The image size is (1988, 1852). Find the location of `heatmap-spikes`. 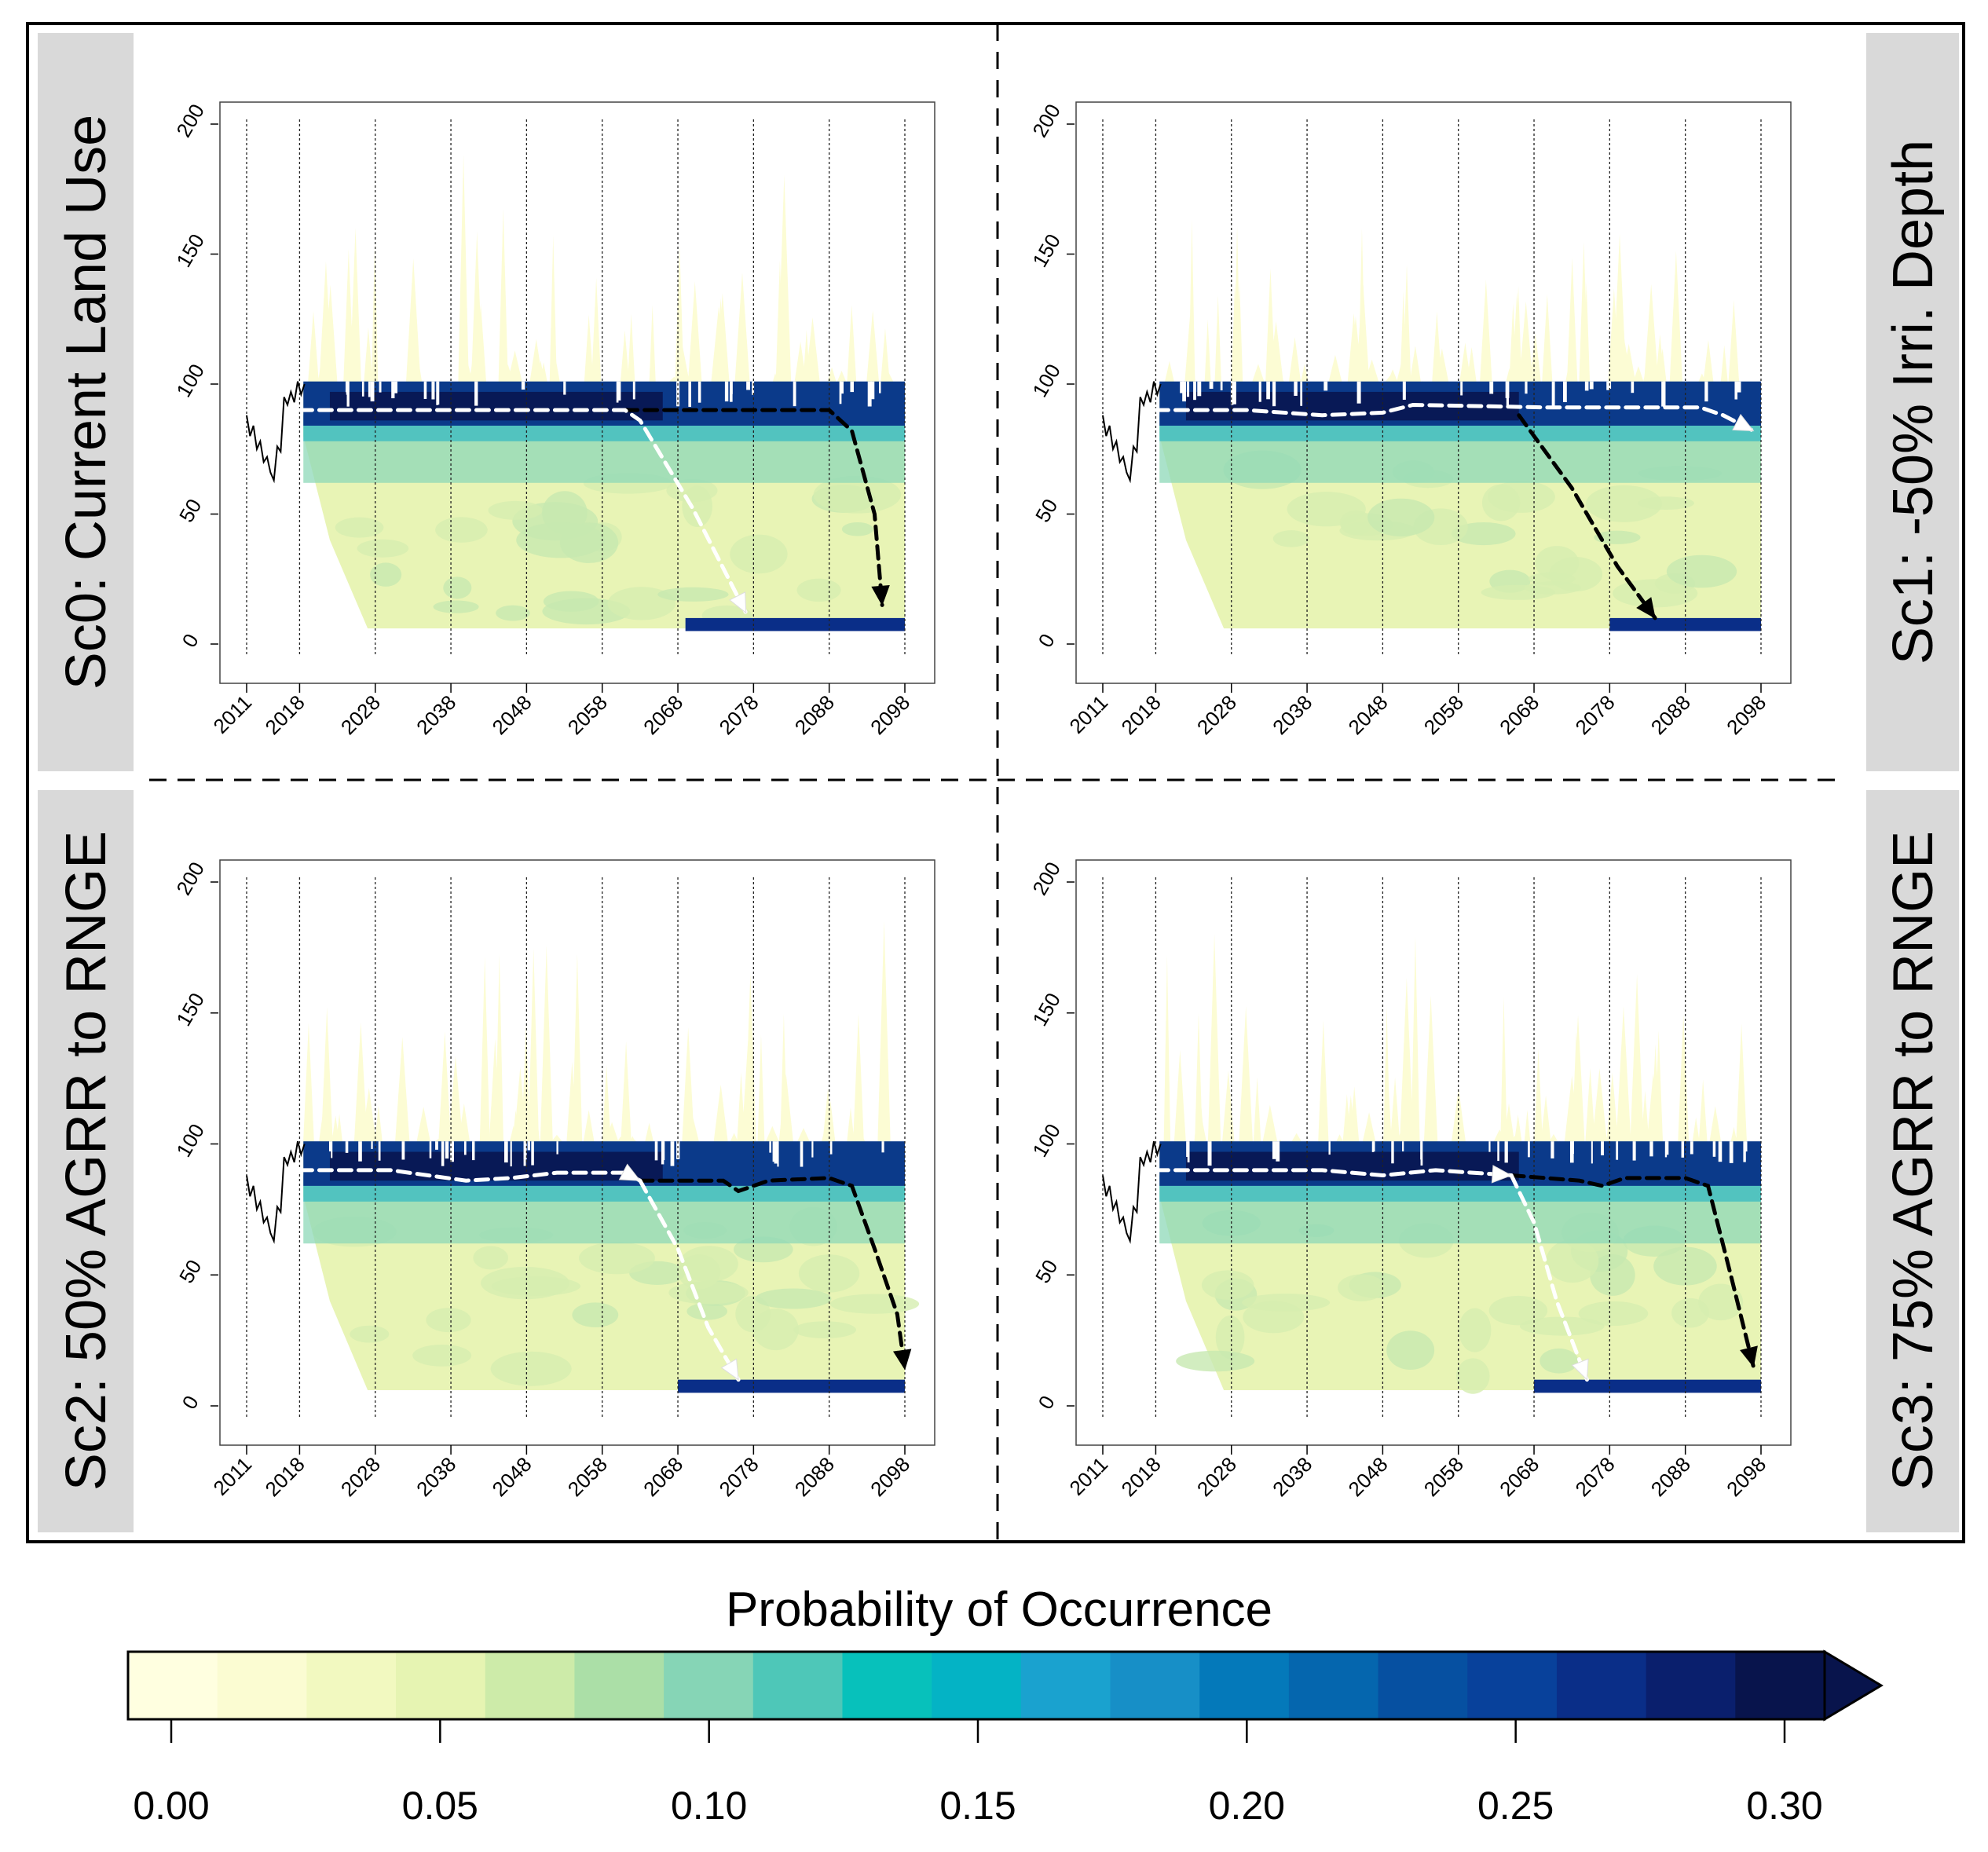

heatmap-spikes is located at coordinates (1455, 1038).